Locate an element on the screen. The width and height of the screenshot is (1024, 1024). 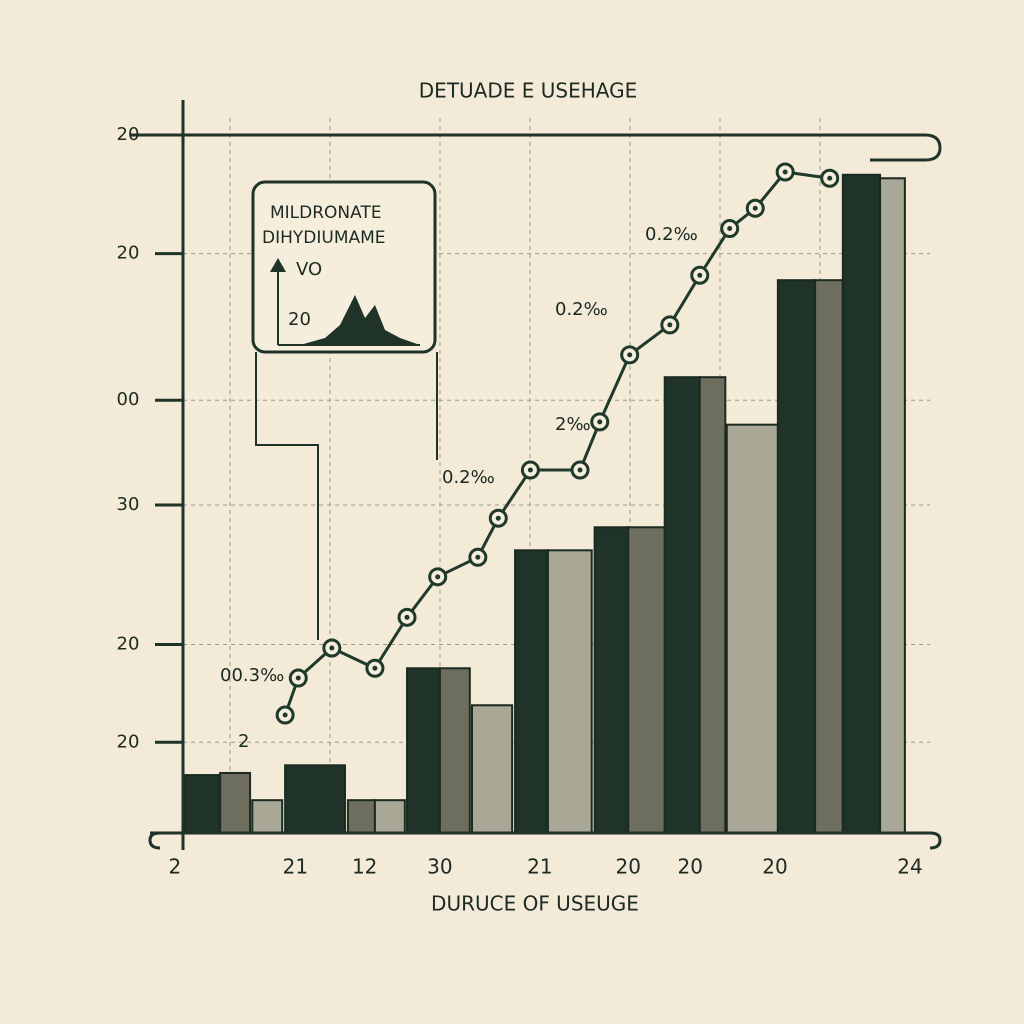
inset-label: 20 is located at coordinates (299, 319).